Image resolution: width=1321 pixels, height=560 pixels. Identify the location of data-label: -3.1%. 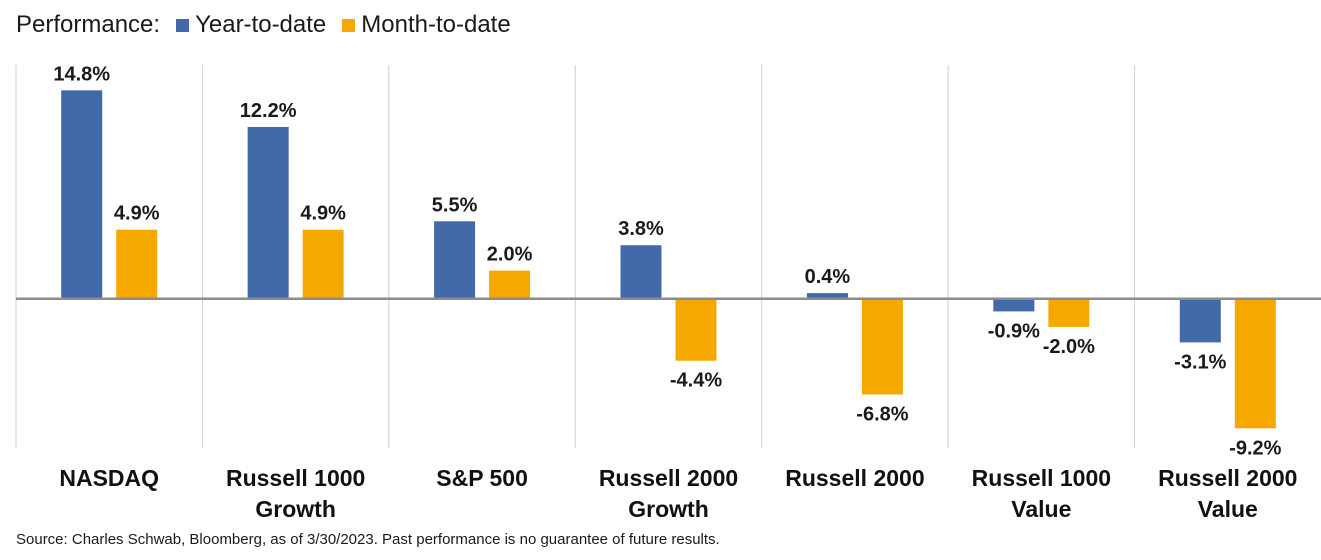
(1200, 362).